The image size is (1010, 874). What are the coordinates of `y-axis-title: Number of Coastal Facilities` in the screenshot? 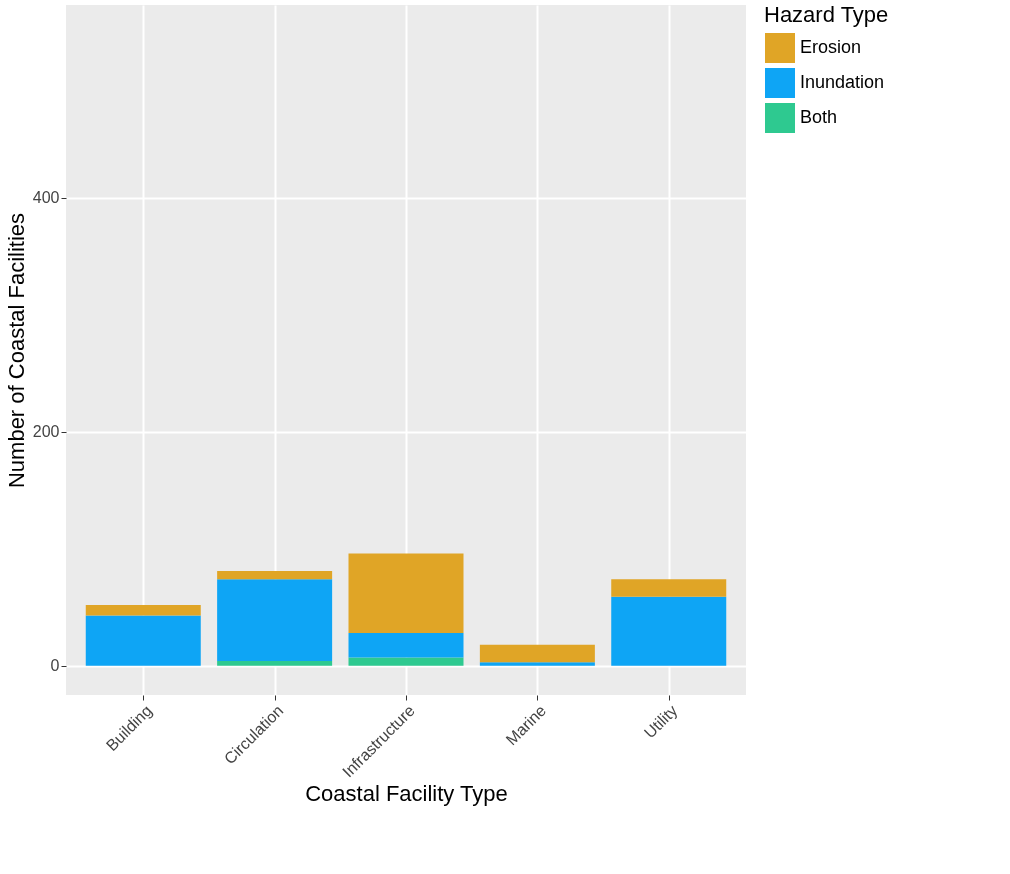 It's located at (16, 350).